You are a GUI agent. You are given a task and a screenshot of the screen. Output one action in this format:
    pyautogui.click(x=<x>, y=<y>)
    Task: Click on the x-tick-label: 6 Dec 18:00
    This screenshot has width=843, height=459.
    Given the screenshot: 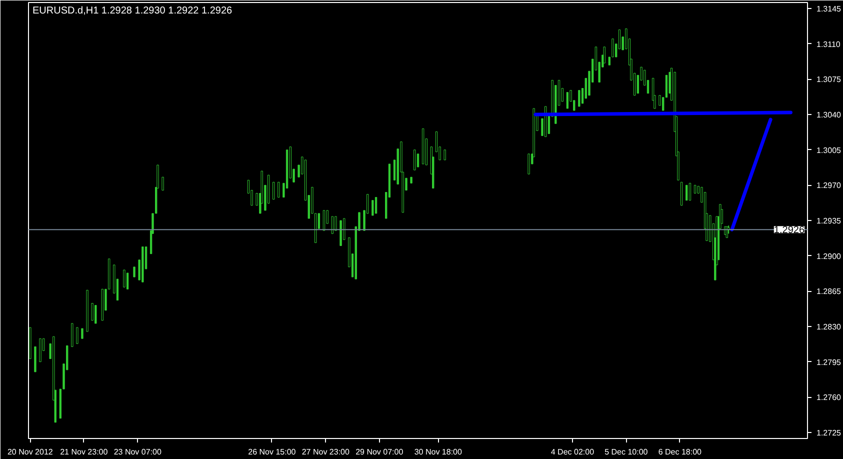 What is the action you would take?
    pyautogui.click(x=680, y=452)
    